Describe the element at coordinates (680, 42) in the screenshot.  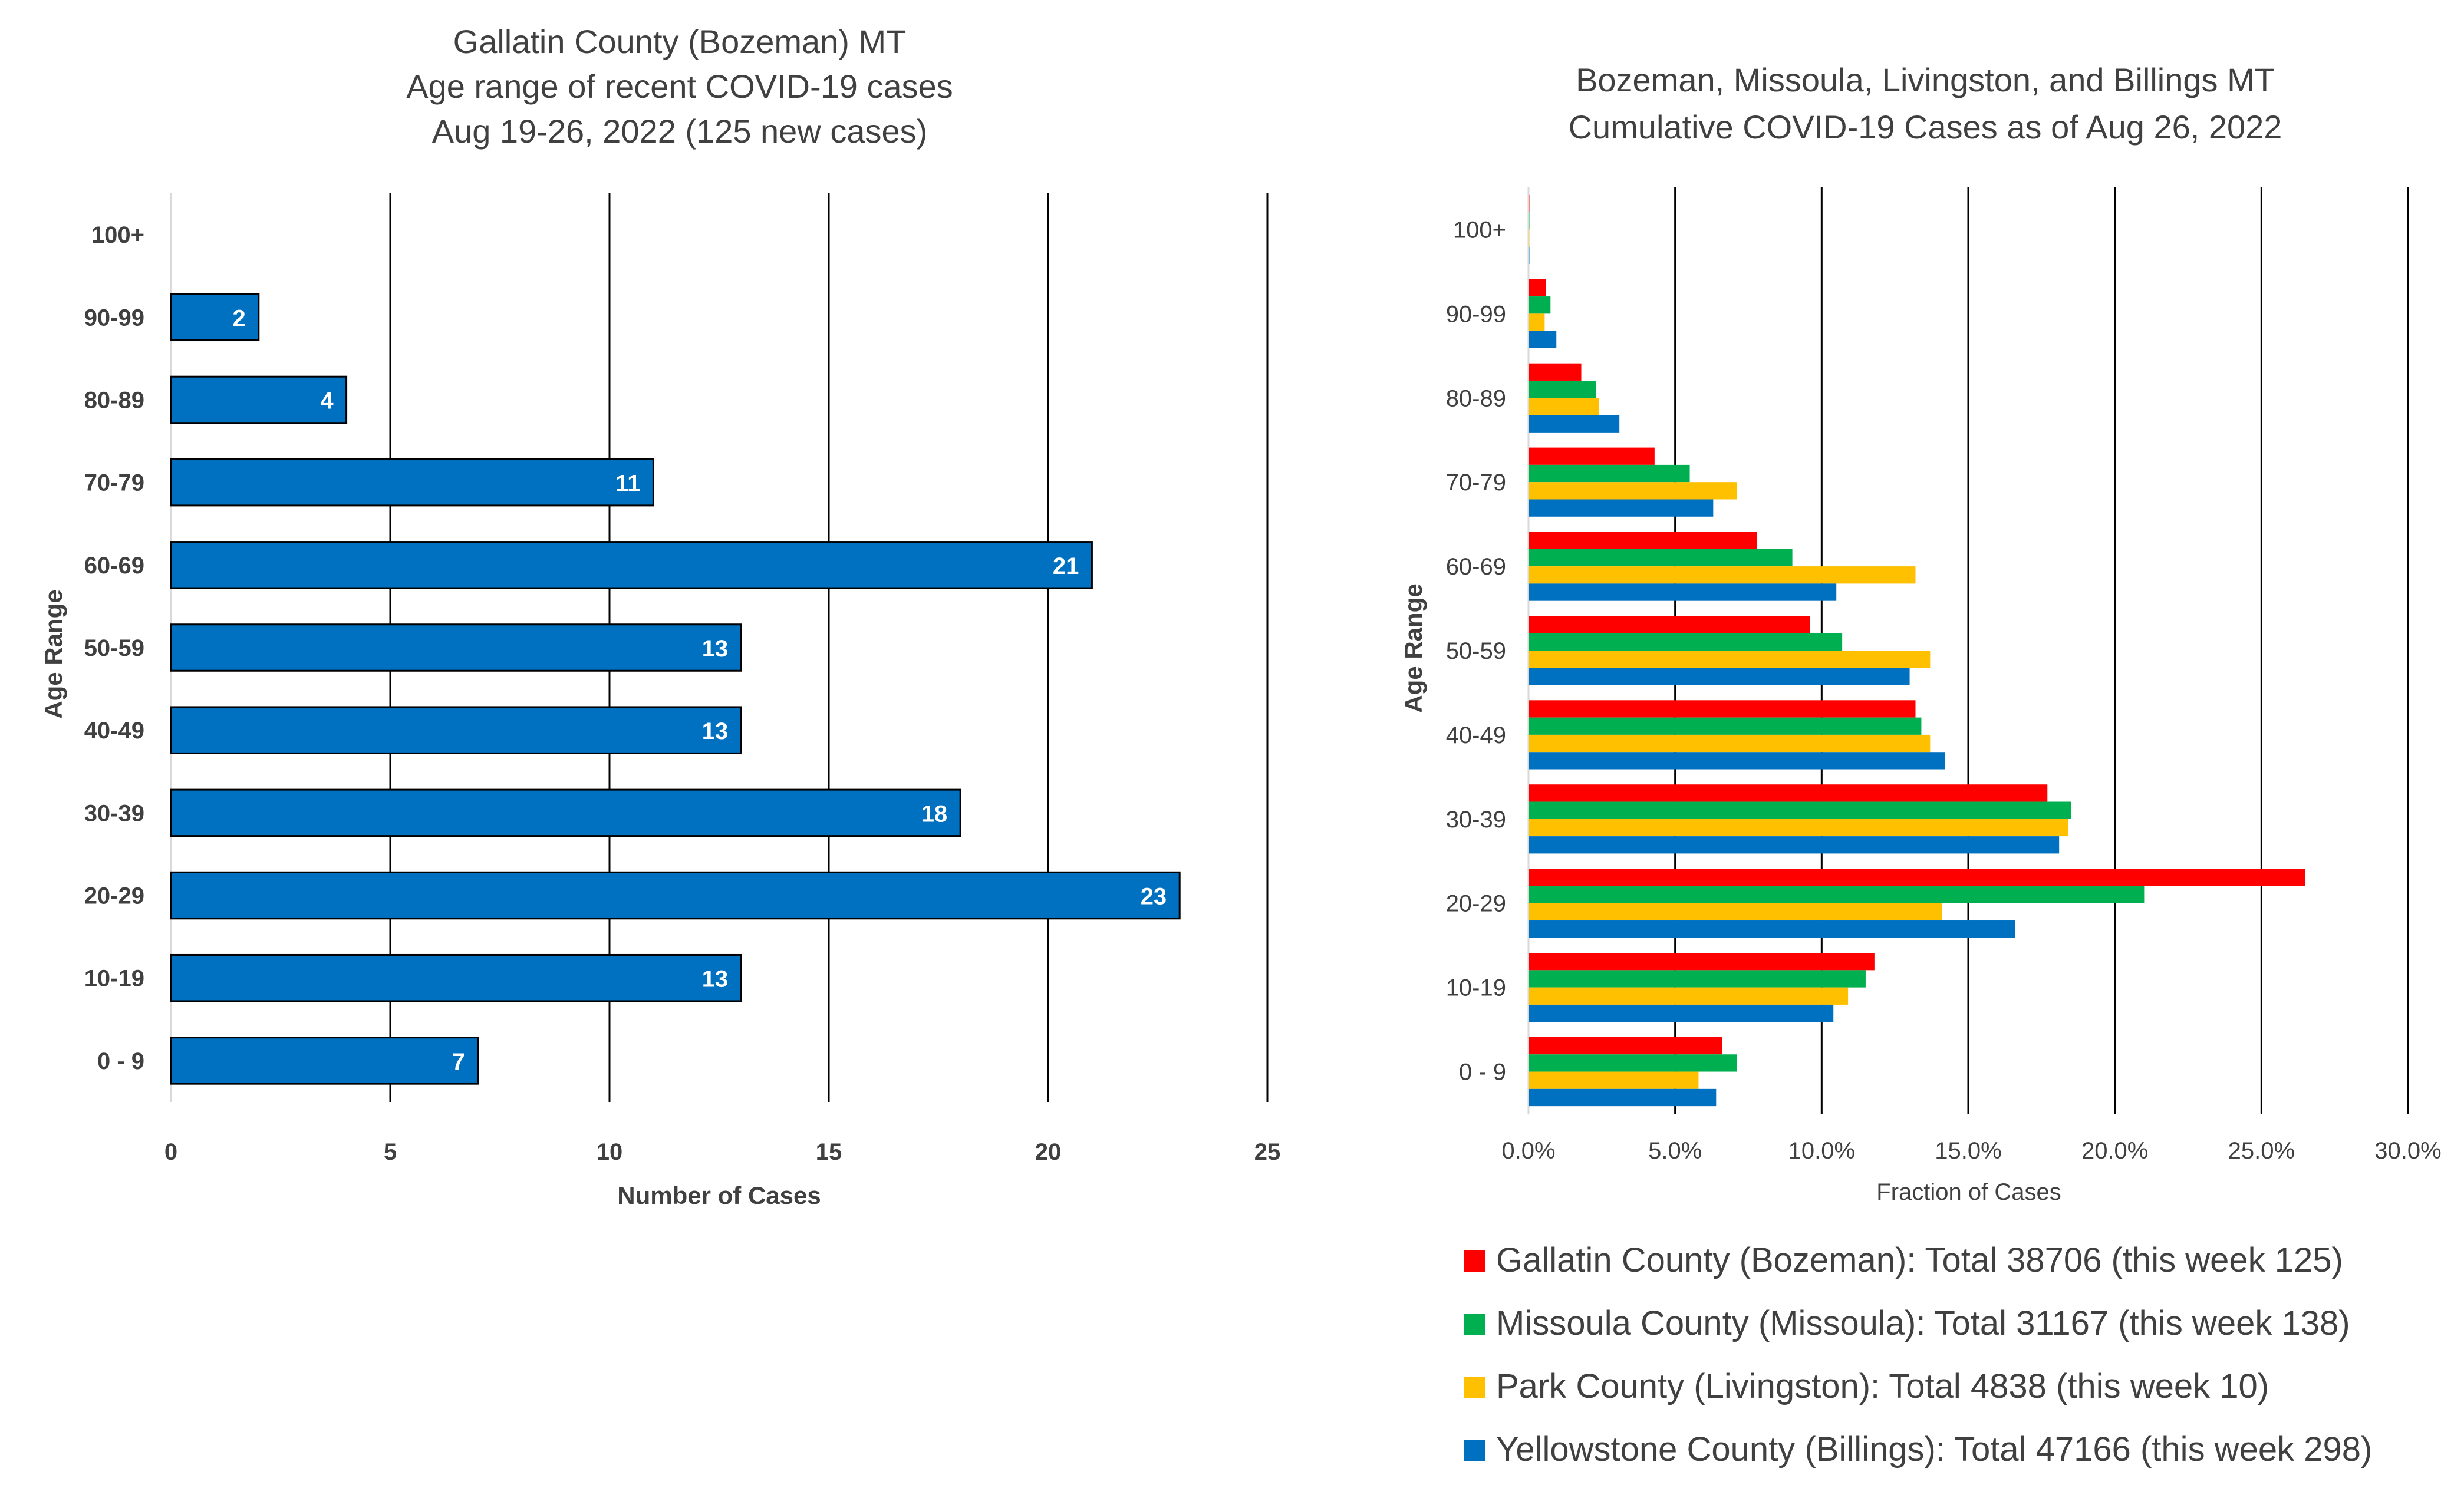
I see `chart1-title-line-0: Gallatin County (Bozeman) MT` at that location.